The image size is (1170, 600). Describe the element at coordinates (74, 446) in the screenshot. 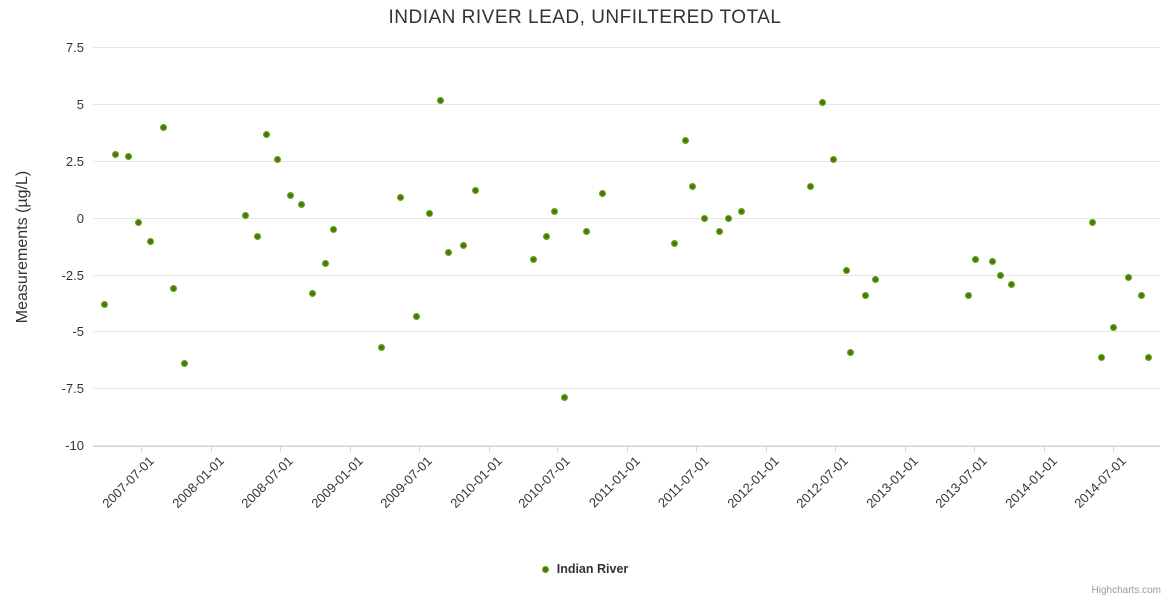

I see `y-axis-tick-label: -10` at that location.